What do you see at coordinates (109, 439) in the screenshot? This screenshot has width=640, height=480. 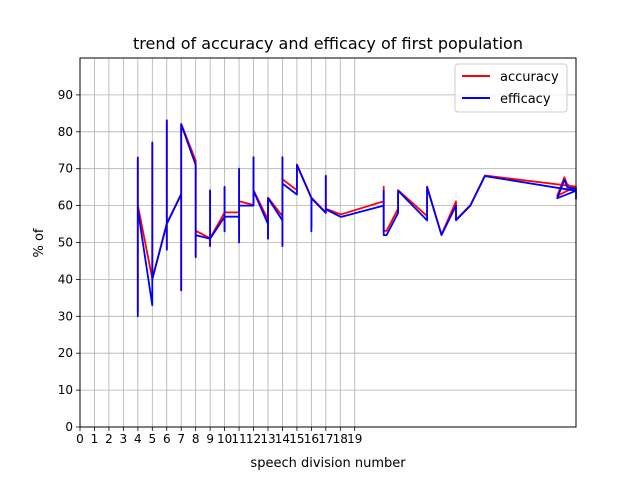 I see `x-tick-label: 2` at bounding box center [109, 439].